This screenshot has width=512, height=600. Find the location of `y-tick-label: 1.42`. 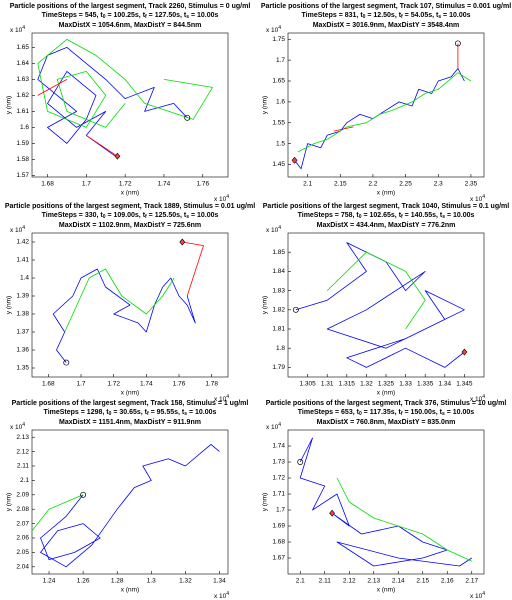

y-tick-label: 1.42 is located at coordinates (22, 242).